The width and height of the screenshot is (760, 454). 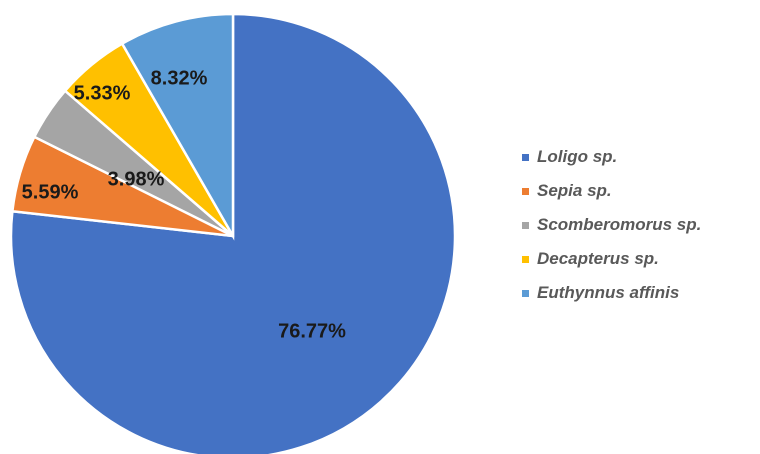 What do you see at coordinates (577, 156) in the screenshot?
I see `legend-label: Loligo sp.` at bounding box center [577, 156].